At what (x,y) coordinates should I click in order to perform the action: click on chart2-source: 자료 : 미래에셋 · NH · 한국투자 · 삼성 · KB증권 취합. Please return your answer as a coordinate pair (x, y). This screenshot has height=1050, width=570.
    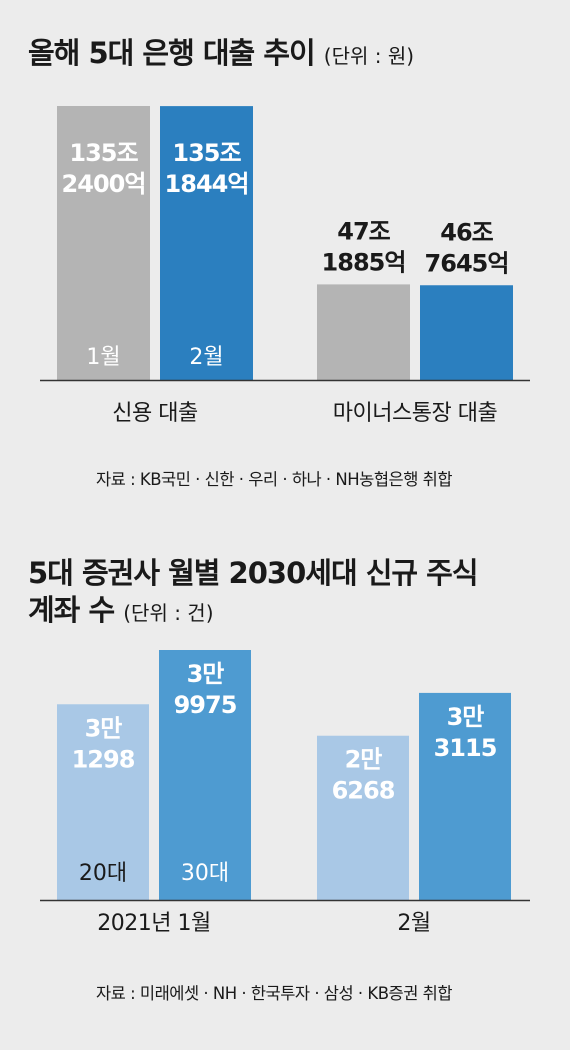
    Looking at the image, I should click on (274, 993).